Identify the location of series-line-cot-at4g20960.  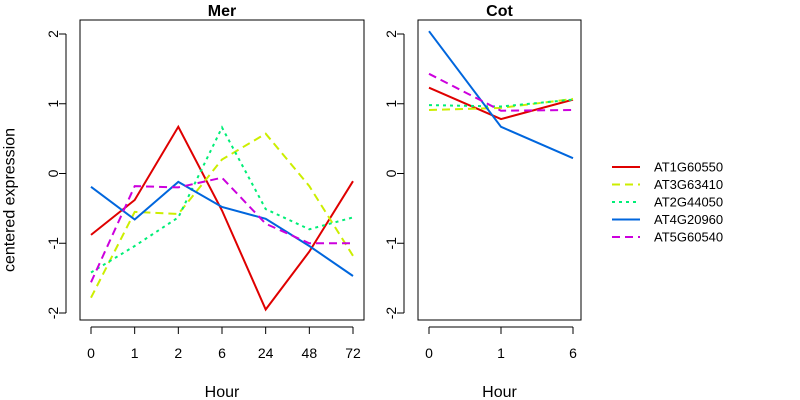
(501, 95).